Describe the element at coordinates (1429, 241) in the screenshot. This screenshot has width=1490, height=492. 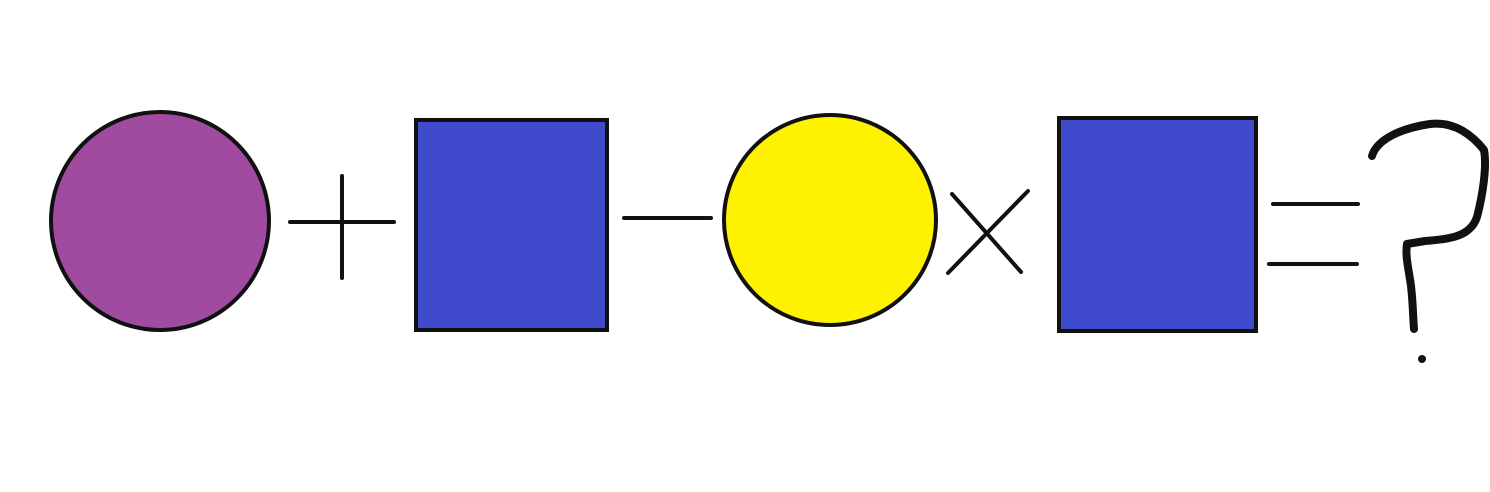
I see `question-mark-icon` at that location.